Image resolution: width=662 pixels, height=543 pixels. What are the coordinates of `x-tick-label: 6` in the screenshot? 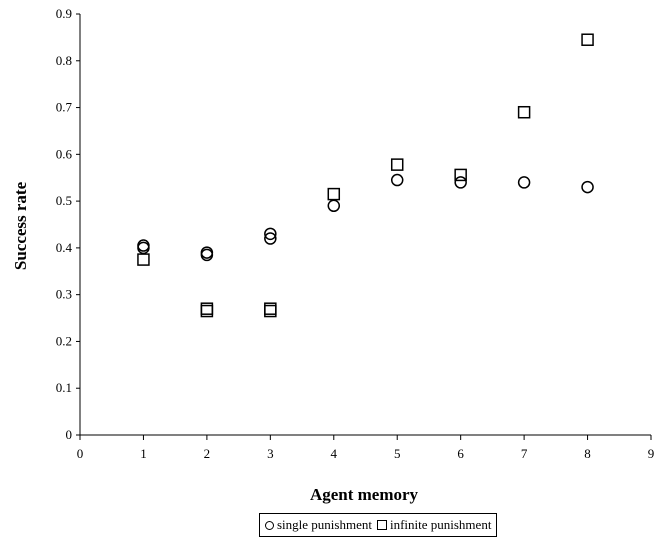 It's located at (460, 453).